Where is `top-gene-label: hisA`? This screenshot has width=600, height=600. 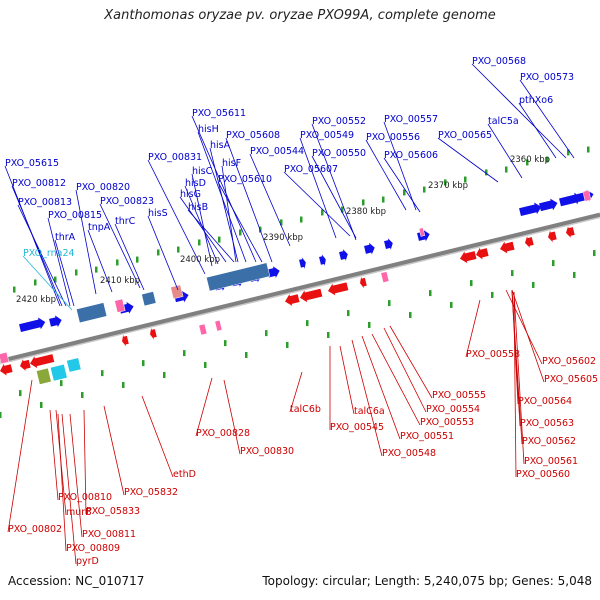
top-gene-label: hisA is located at coordinates (220, 145).